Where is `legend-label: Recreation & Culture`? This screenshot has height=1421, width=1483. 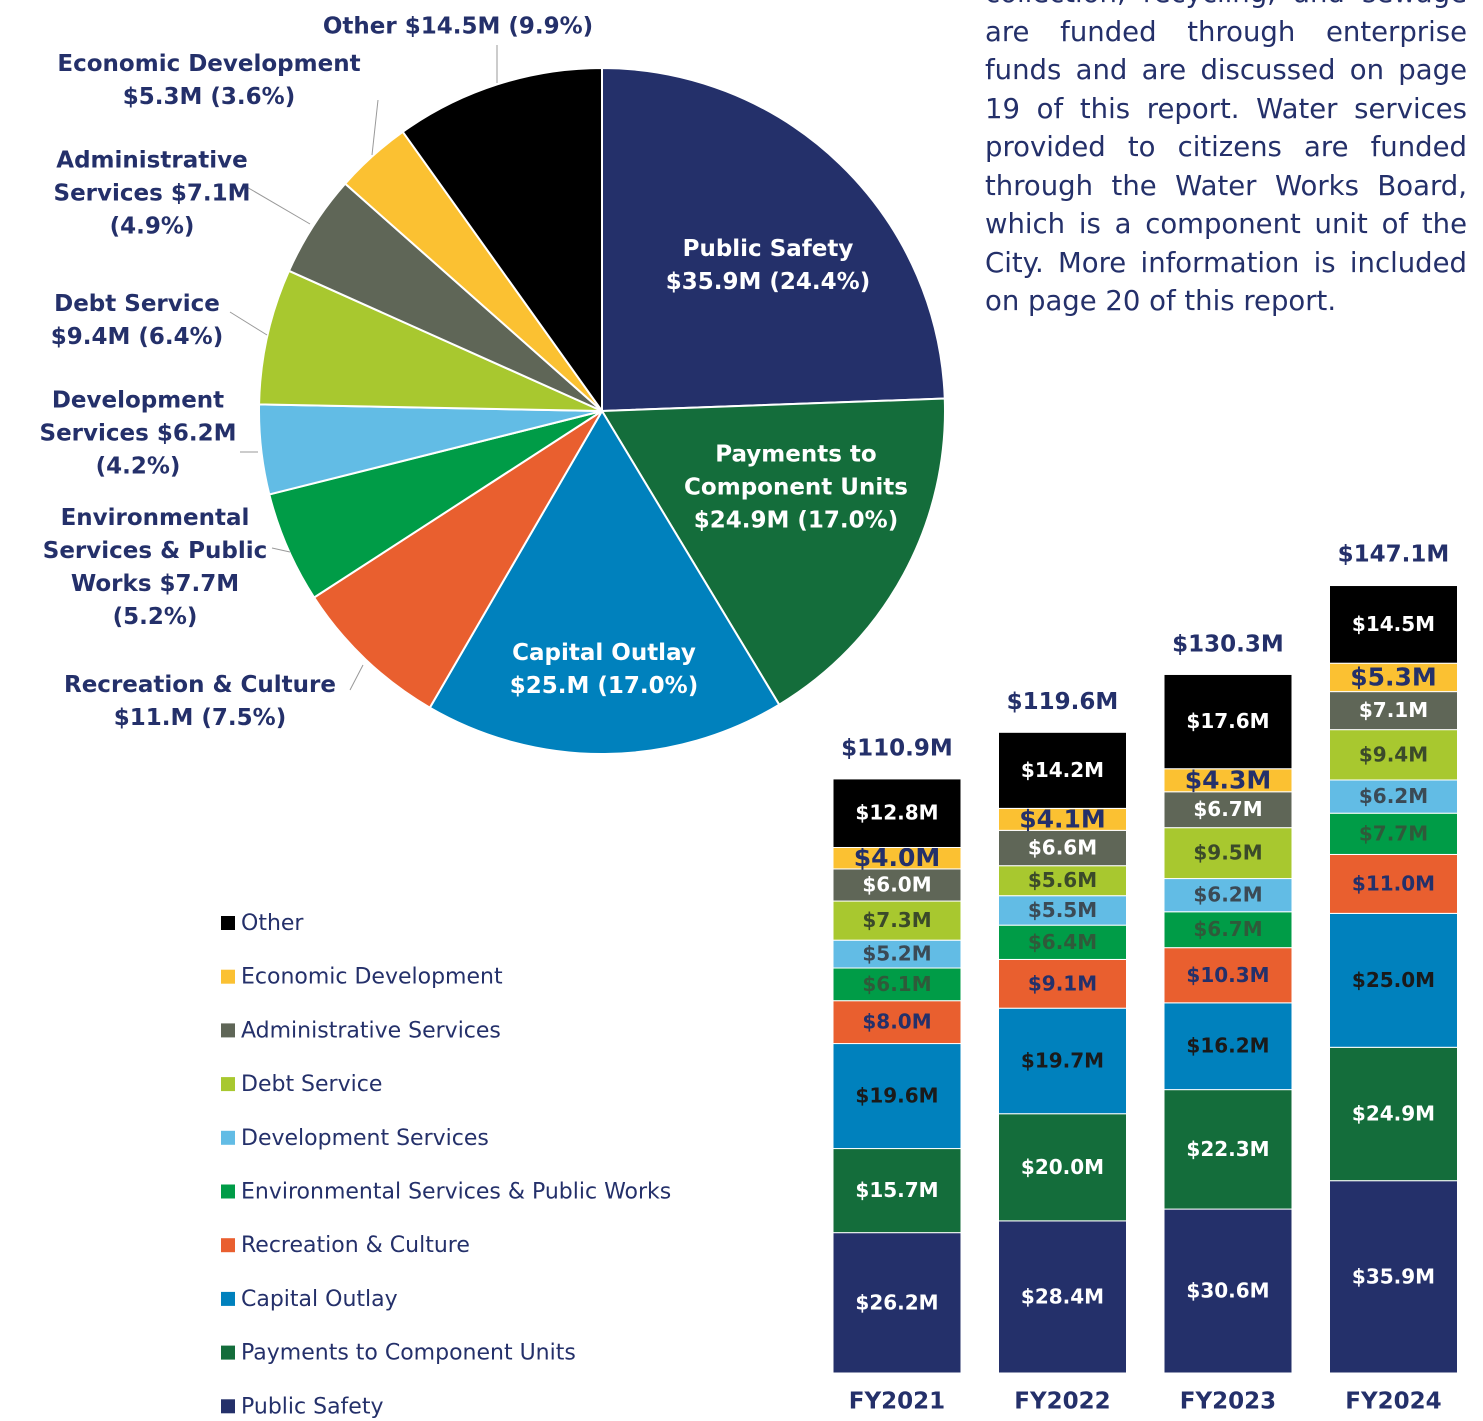 legend-label: Recreation & Culture is located at coordinates (355, 1245).